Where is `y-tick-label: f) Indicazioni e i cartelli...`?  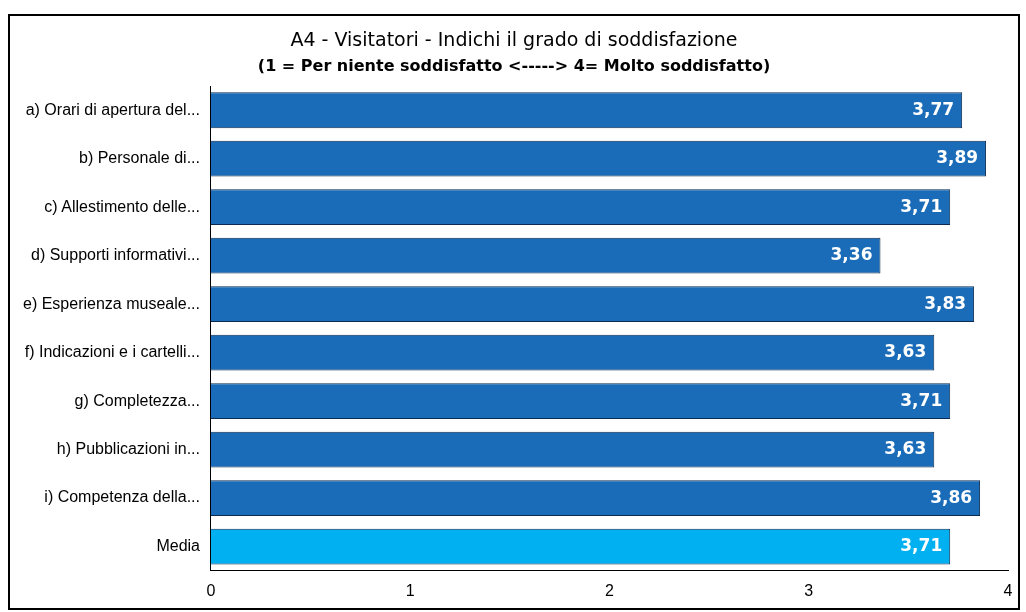
y-tick-label: f) Indicazioni e i cartelli... is located at coordinates (112, 352).